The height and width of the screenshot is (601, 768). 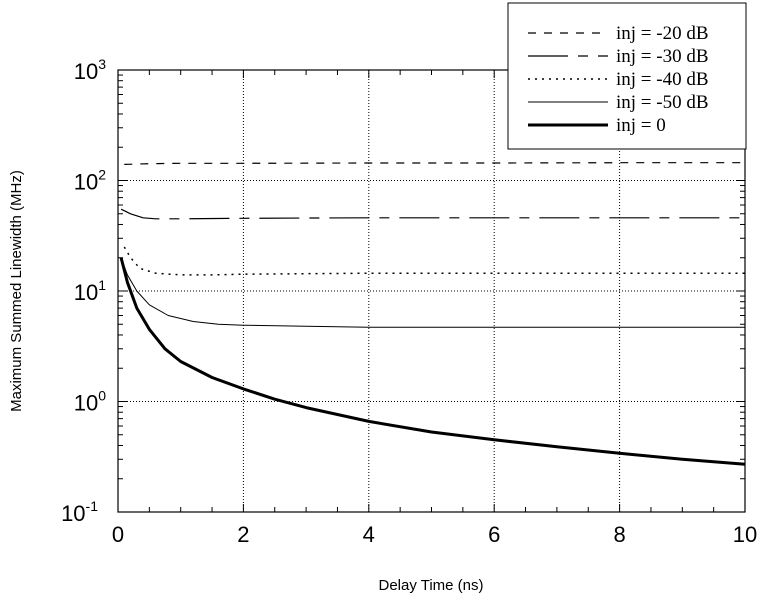 I want to click on y-tick-label: 10², so click(x=90, y=181).